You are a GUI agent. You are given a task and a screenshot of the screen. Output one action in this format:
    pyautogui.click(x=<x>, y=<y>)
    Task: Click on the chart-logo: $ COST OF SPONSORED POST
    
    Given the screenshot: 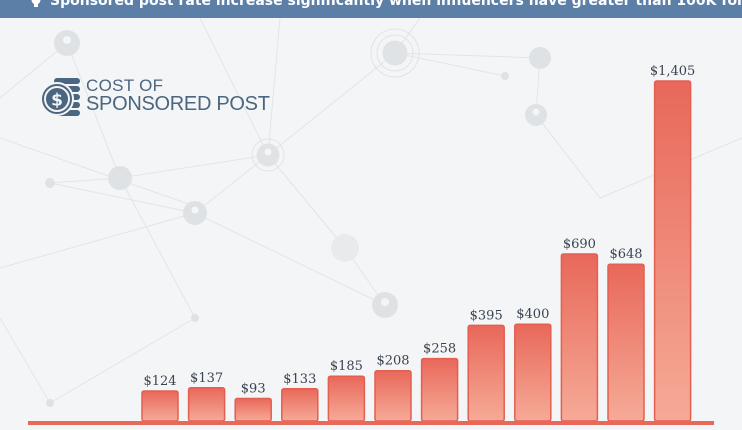 What is the action you would take?
    pyautogui.click(x=155, y=98)
    